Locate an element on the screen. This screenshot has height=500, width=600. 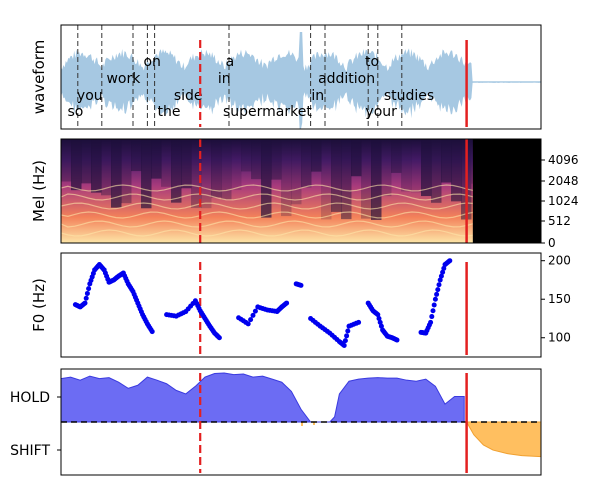
f0-ytick-label: 150 is located at coordinates (559, 299).